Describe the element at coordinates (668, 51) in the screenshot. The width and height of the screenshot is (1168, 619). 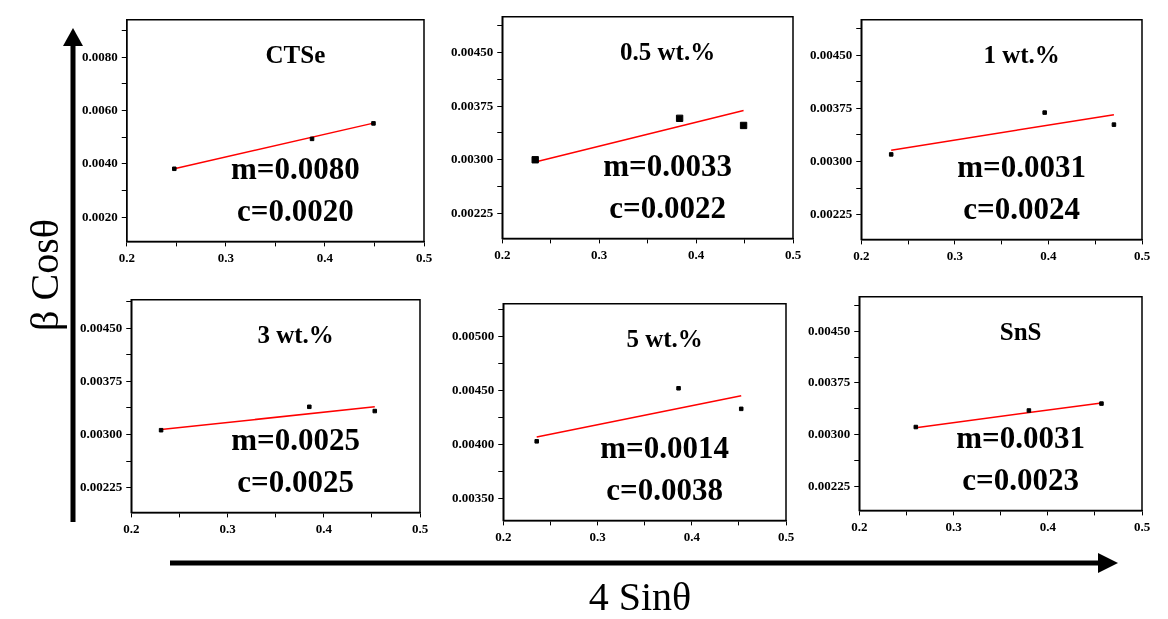
I see `text: 0.5 wt.%` at that location.